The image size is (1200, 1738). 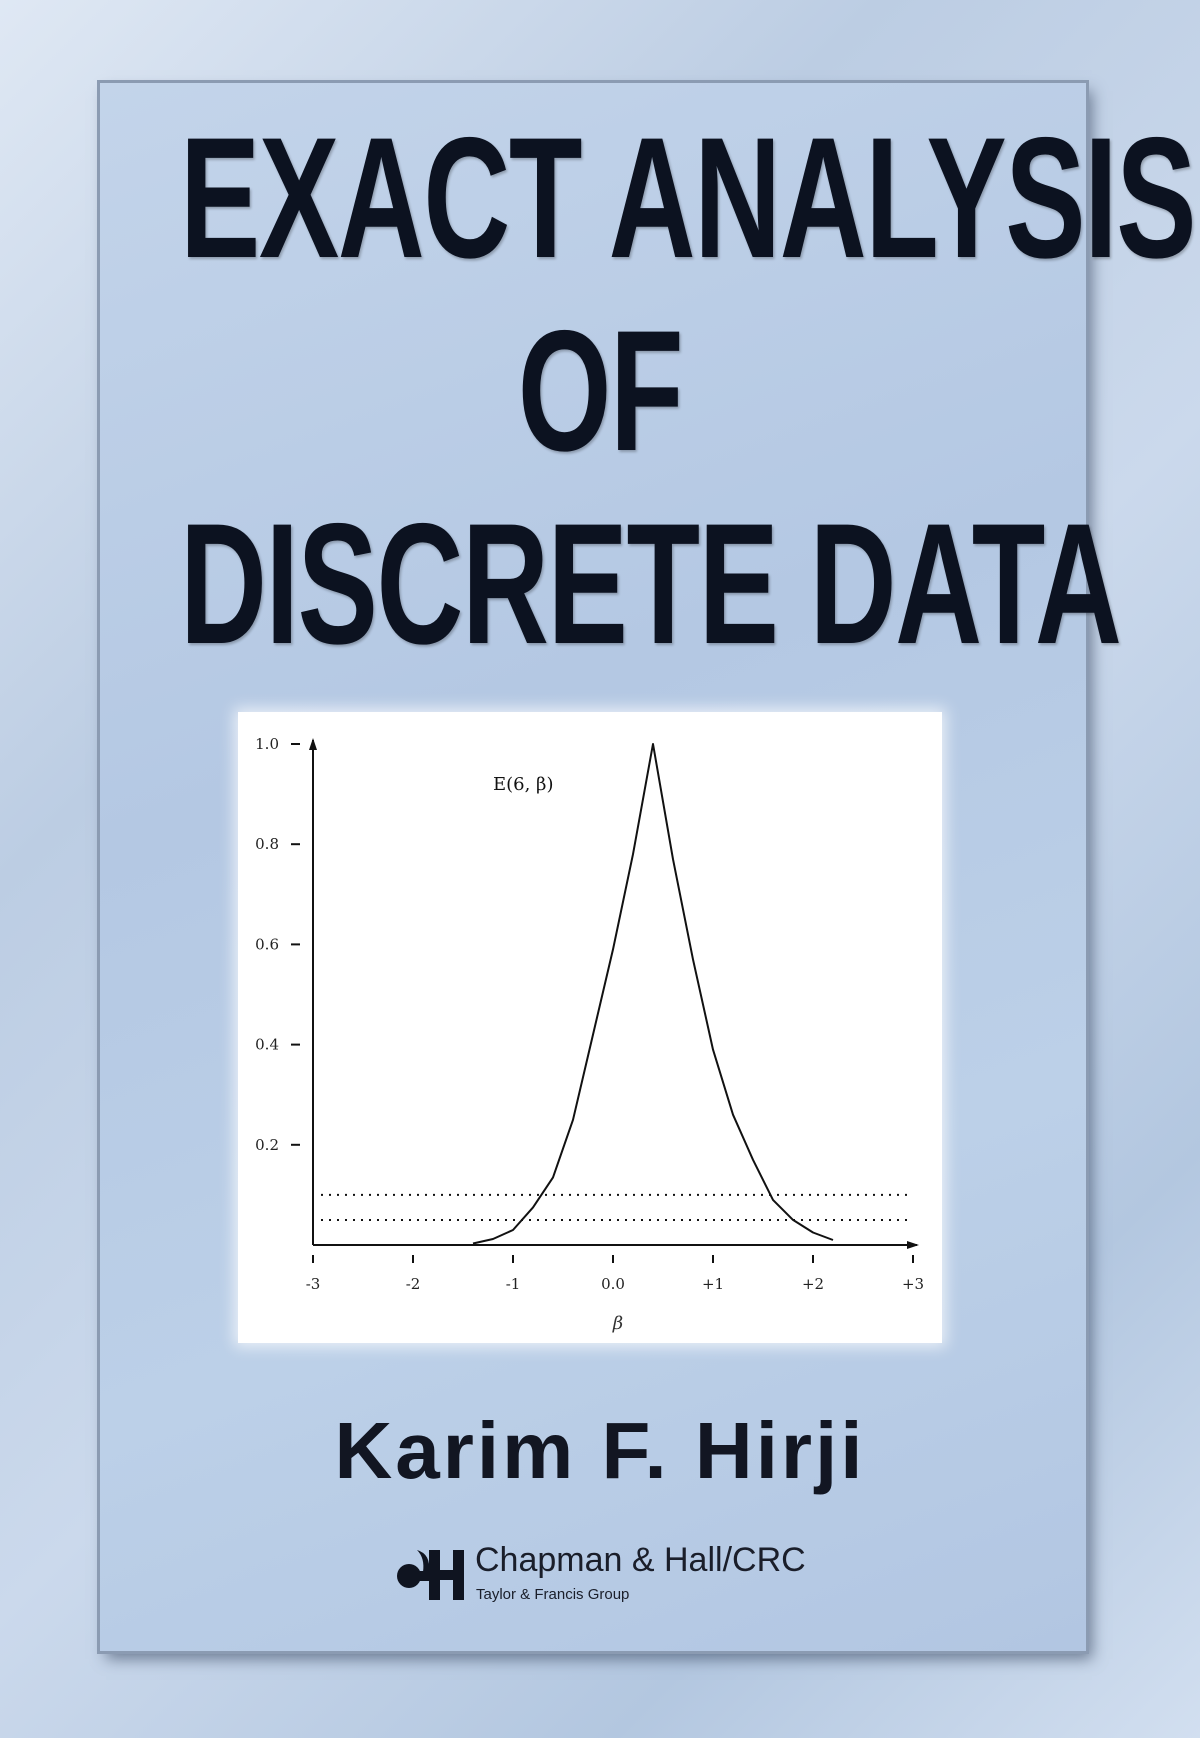 I want to click on title-line-2: OF, so click(x=600, y=391).